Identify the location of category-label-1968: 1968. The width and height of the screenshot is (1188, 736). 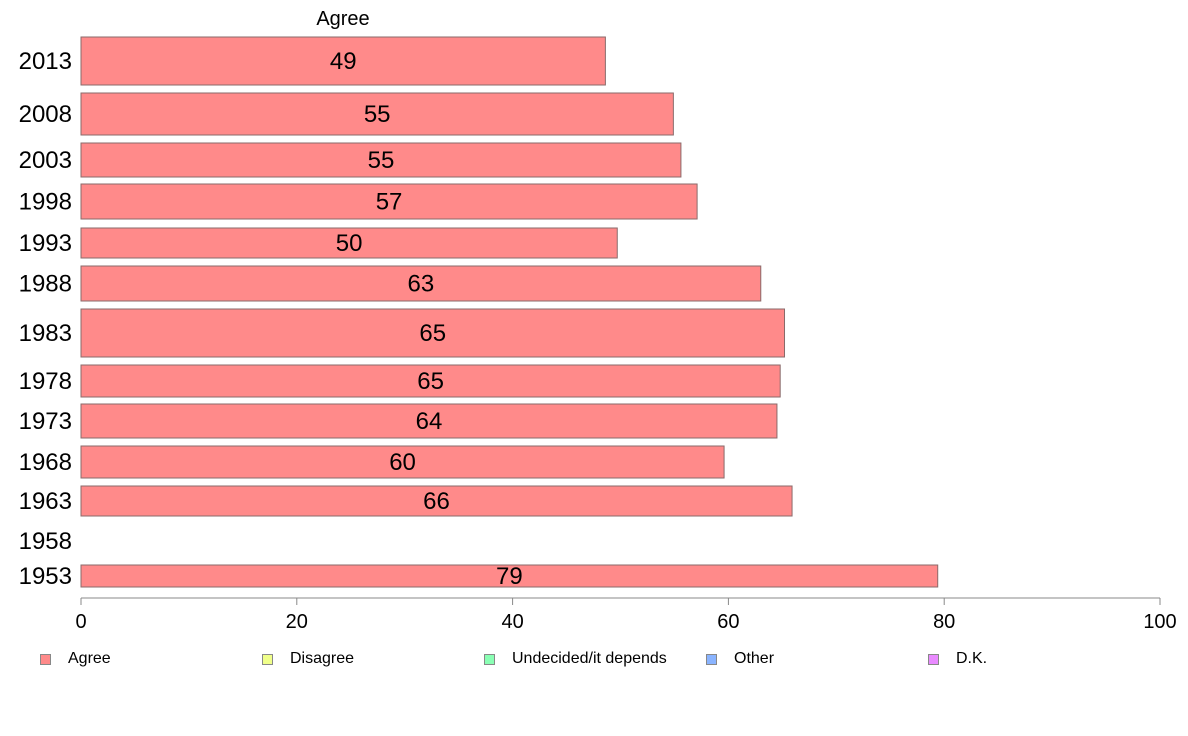
(45, 462).